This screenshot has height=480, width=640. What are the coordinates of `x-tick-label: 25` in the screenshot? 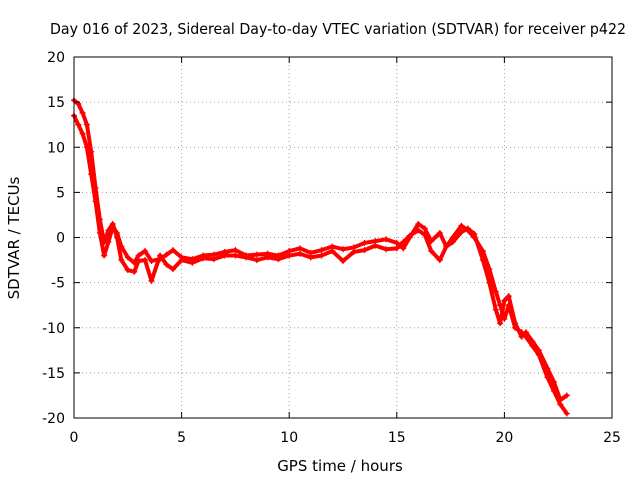 It's located at (612, 438).